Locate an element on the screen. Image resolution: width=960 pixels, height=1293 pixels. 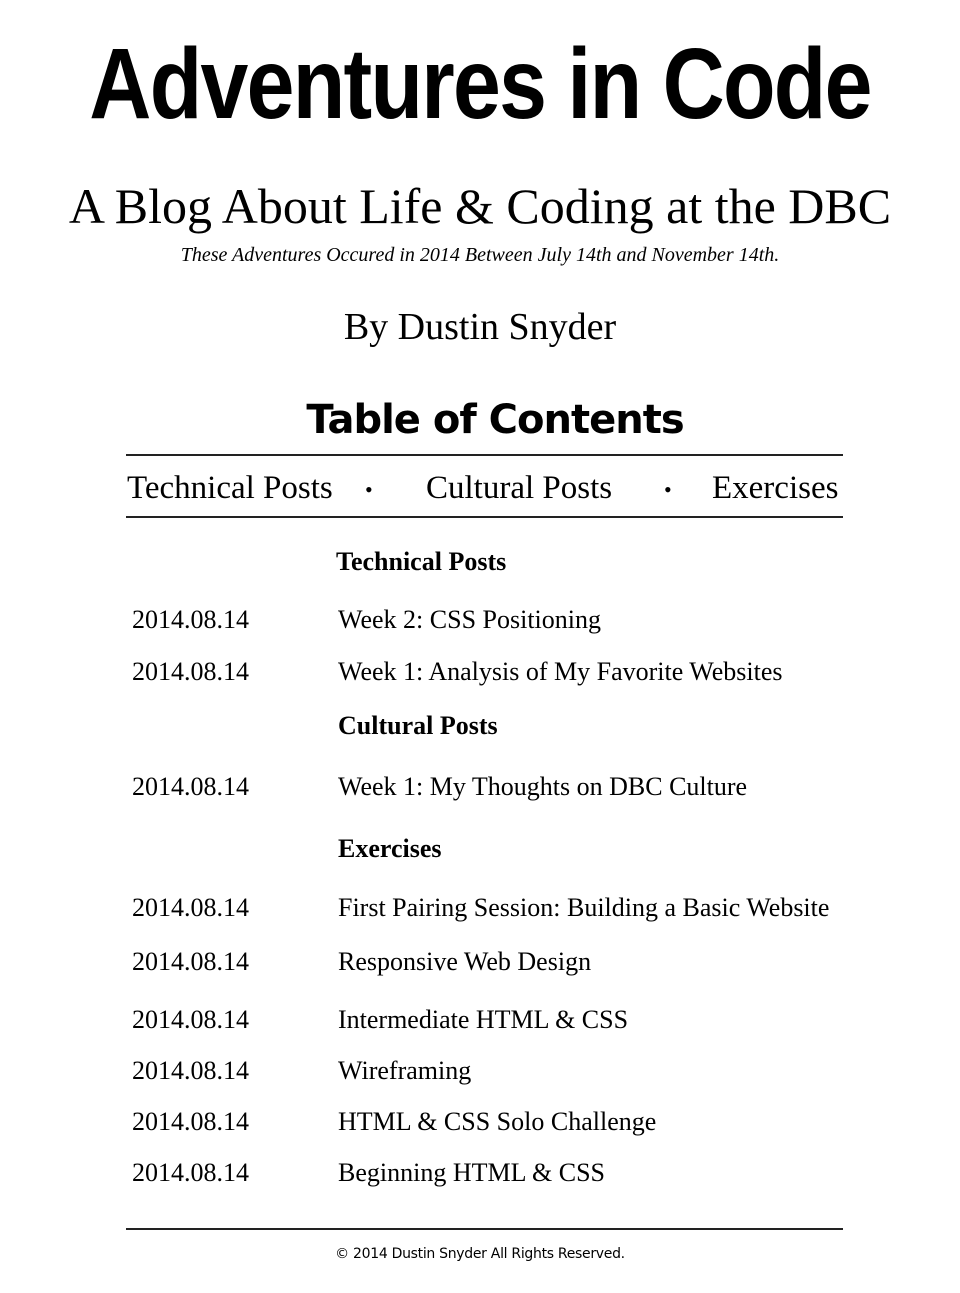
post-link: Week 1: My Thoughts on DBC Culture is located at coordinates (543, 786).